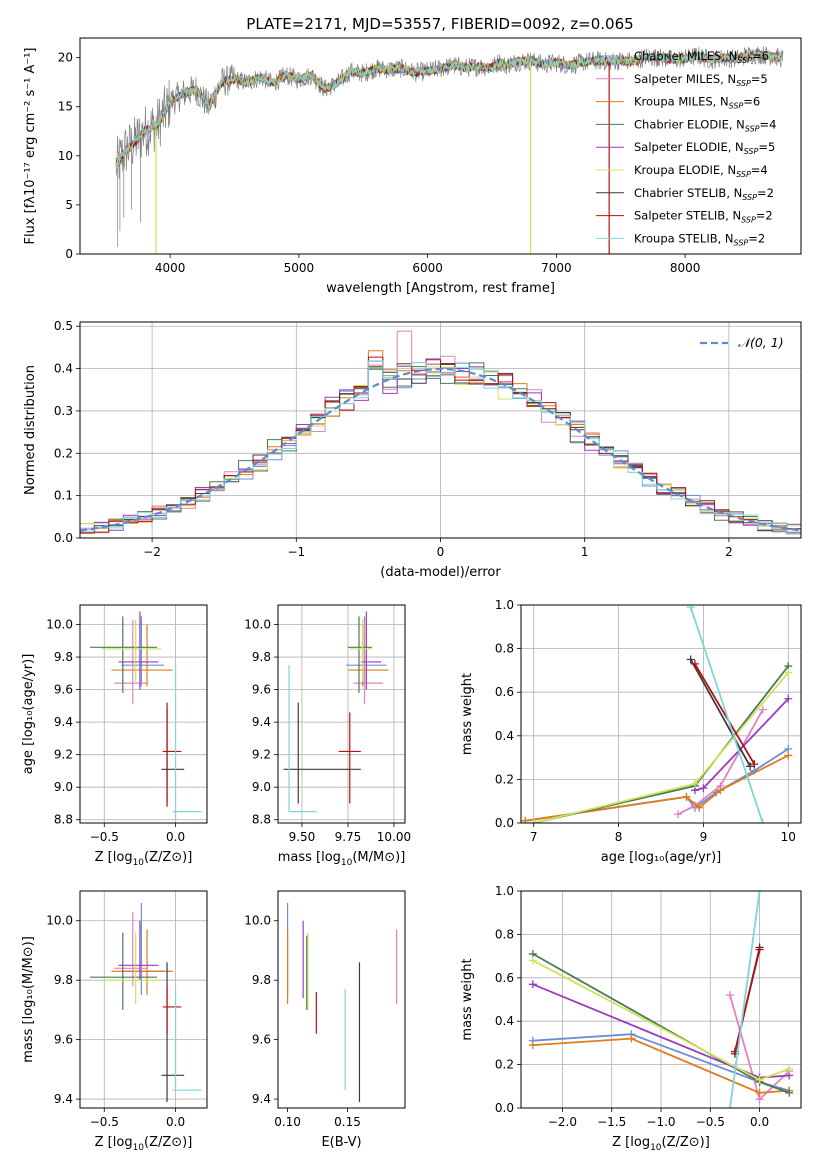  What do you see at coordinates (685, 268) in the screenshot?
I see `x-tick-label: 8000` at bounding box center [685, 268].